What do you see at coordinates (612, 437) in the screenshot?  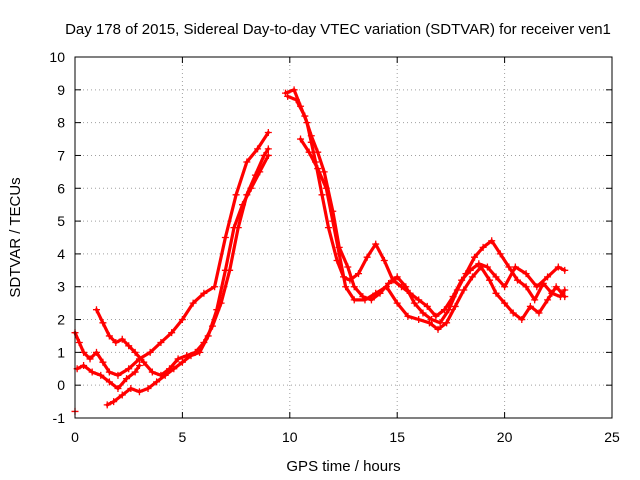 I see `x-tick-label: 25` at bounding box center [612, 437].